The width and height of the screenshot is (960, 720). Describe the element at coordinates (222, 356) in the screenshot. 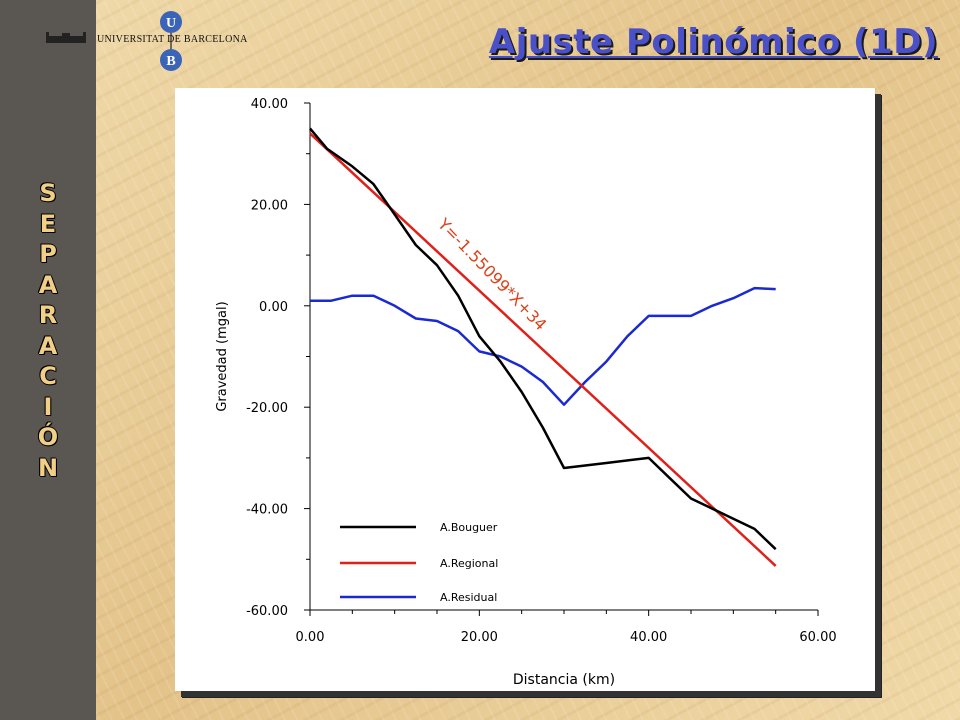

I see `y-axis-label: Gravedad (mgal)` at that location.